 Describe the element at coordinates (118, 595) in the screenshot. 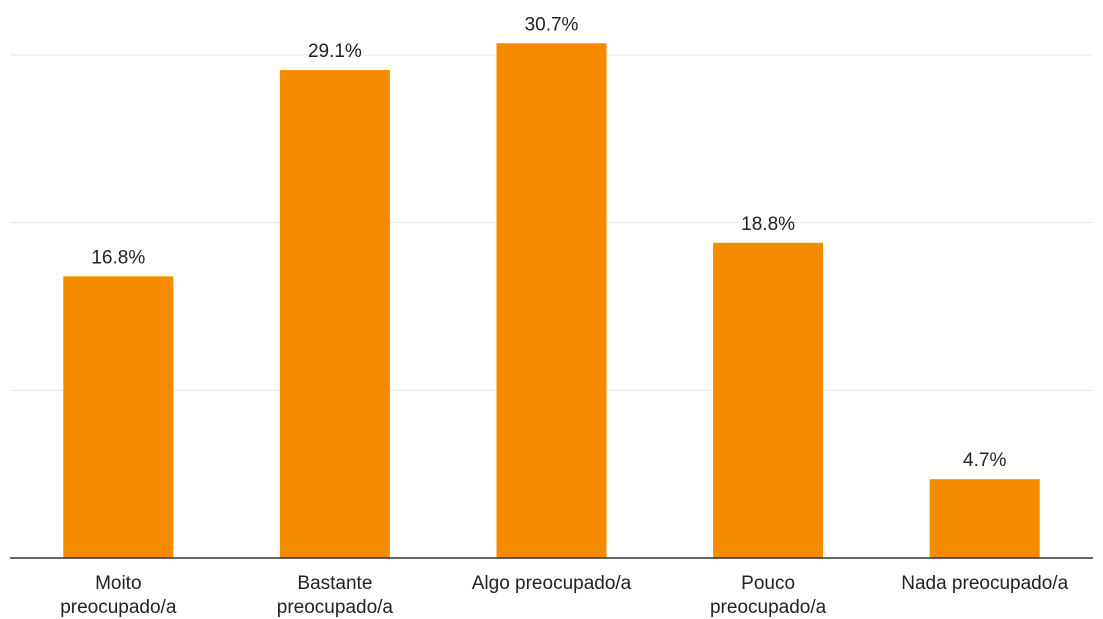

I see `x-tick-label: Moito preocupado/a` at that location.